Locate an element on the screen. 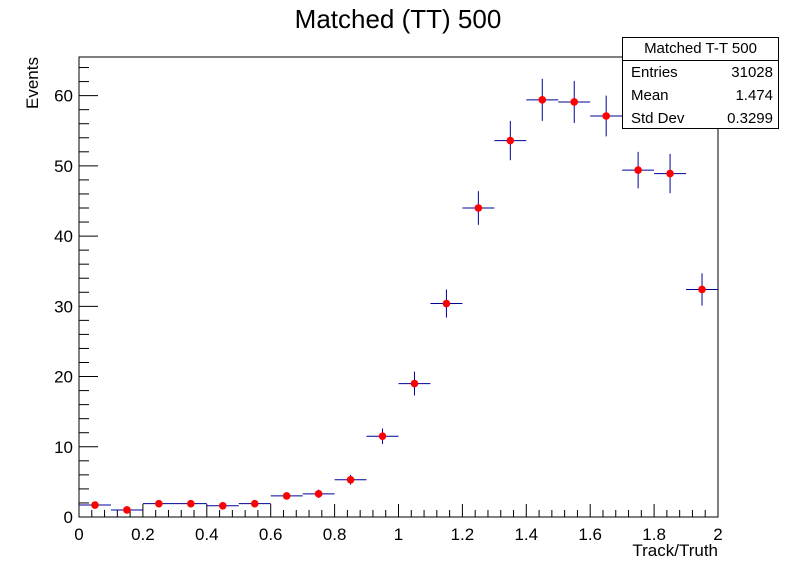  x-tick-label: 1.2 is located at coordinates (463, 534).